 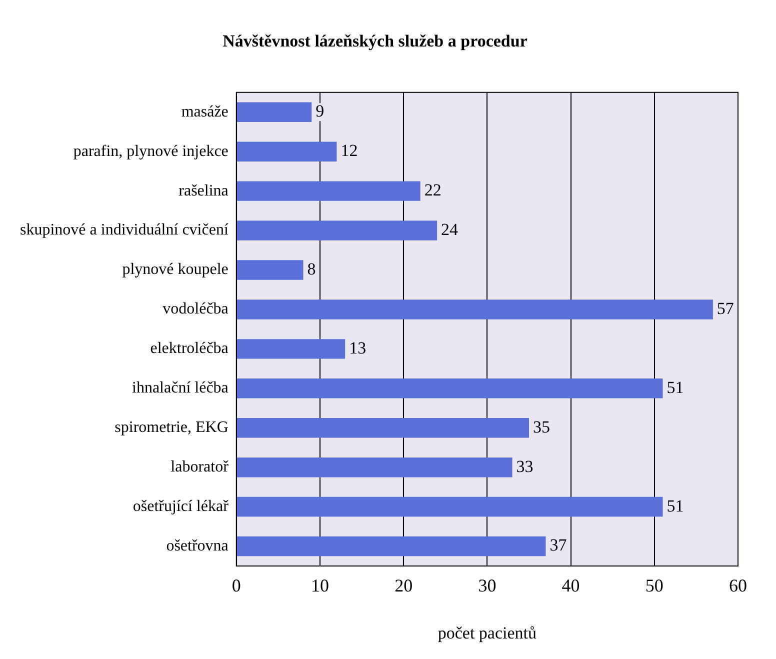 I want to click on data-label: 37, so click(x=559, y=545).